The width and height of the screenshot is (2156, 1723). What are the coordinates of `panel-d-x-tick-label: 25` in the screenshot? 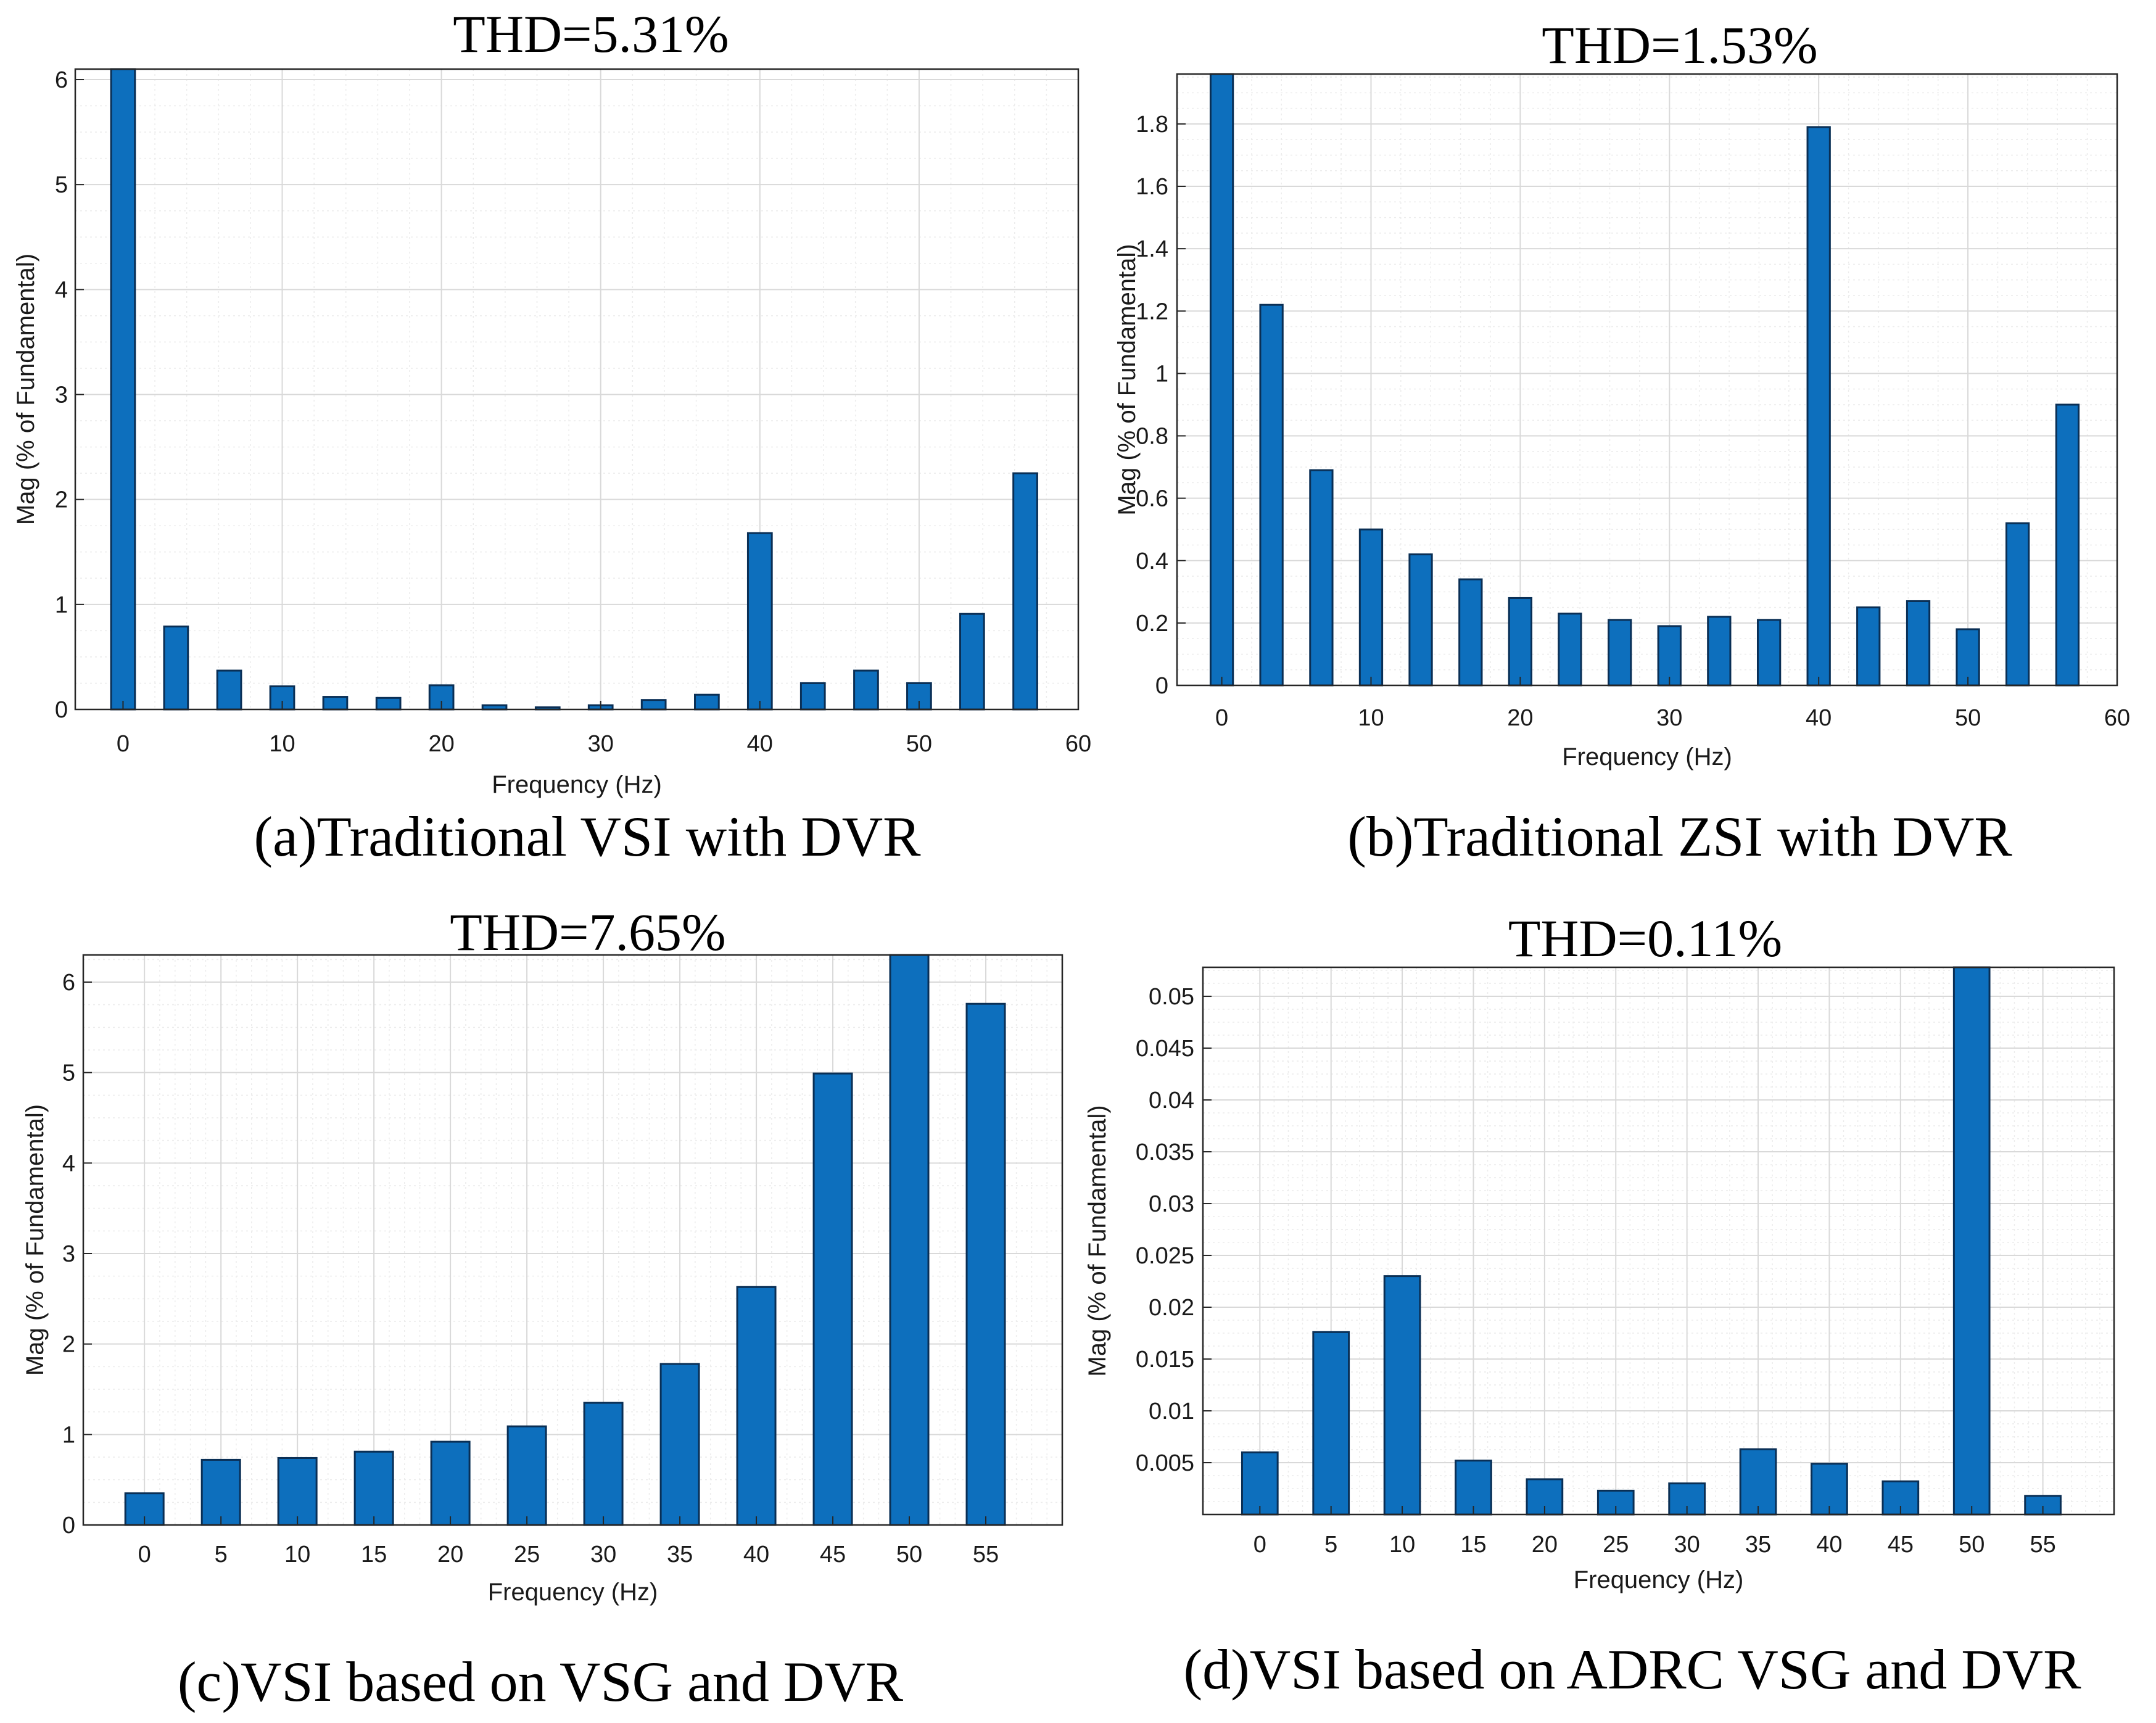 It's located at (1616, 1545).